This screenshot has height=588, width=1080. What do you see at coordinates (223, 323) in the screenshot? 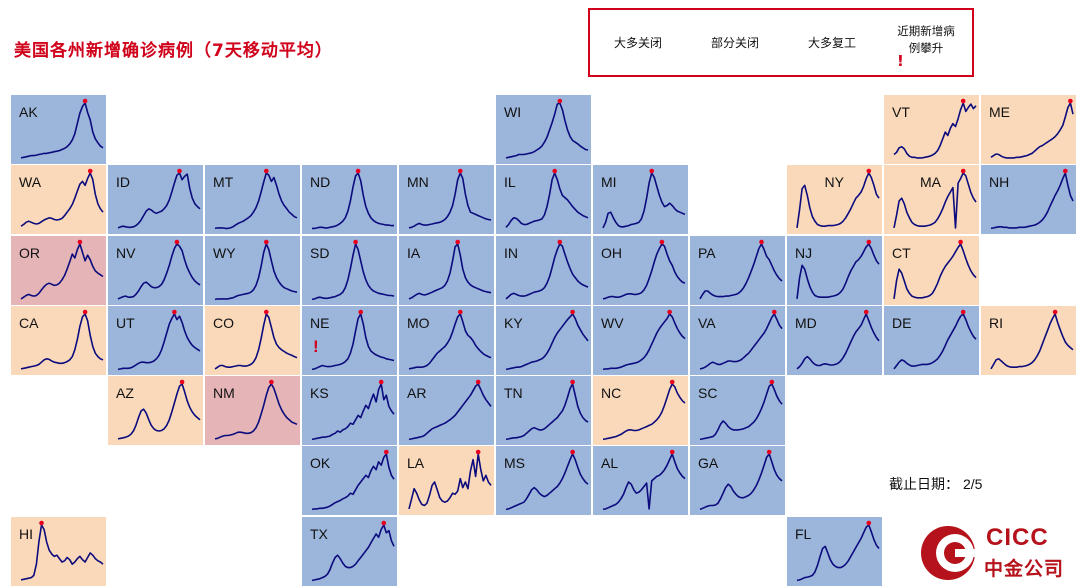
I see `state-abbr: CO` at bounding box center [223, 323].